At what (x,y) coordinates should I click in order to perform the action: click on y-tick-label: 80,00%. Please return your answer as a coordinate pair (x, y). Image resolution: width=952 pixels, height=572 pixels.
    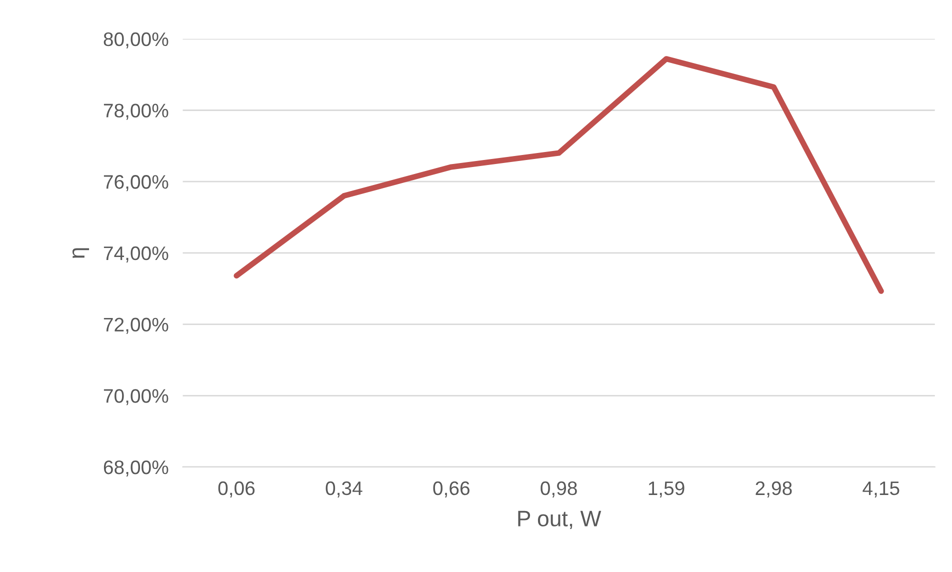
    Looking at the image, I should click on (136, 40).